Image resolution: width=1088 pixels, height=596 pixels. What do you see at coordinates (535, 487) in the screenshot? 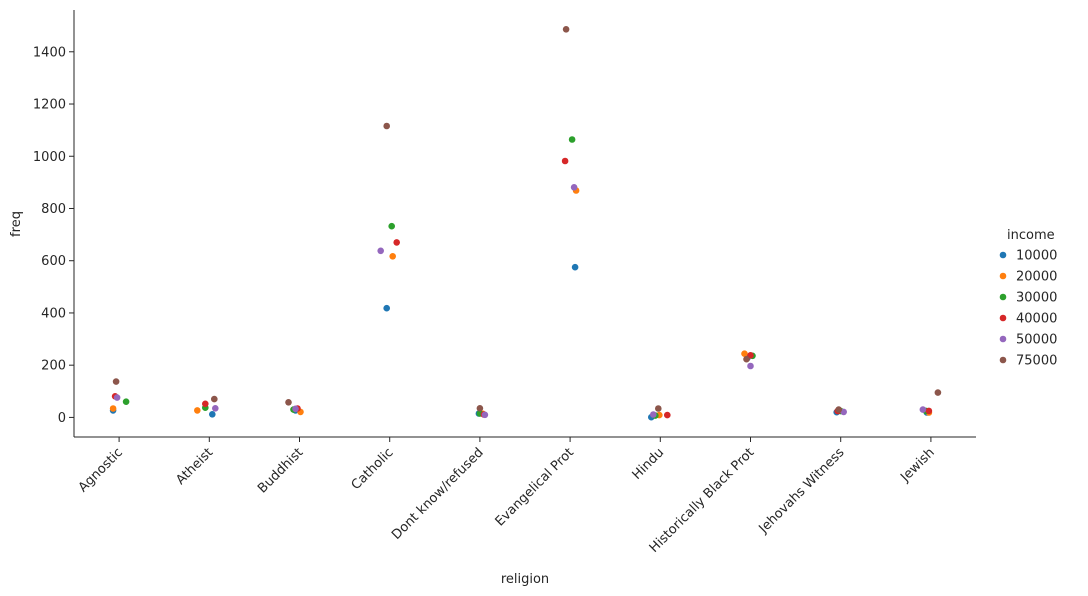
I see `x-tick-label: Evangelical Prot` at bounding box center [535, 487].